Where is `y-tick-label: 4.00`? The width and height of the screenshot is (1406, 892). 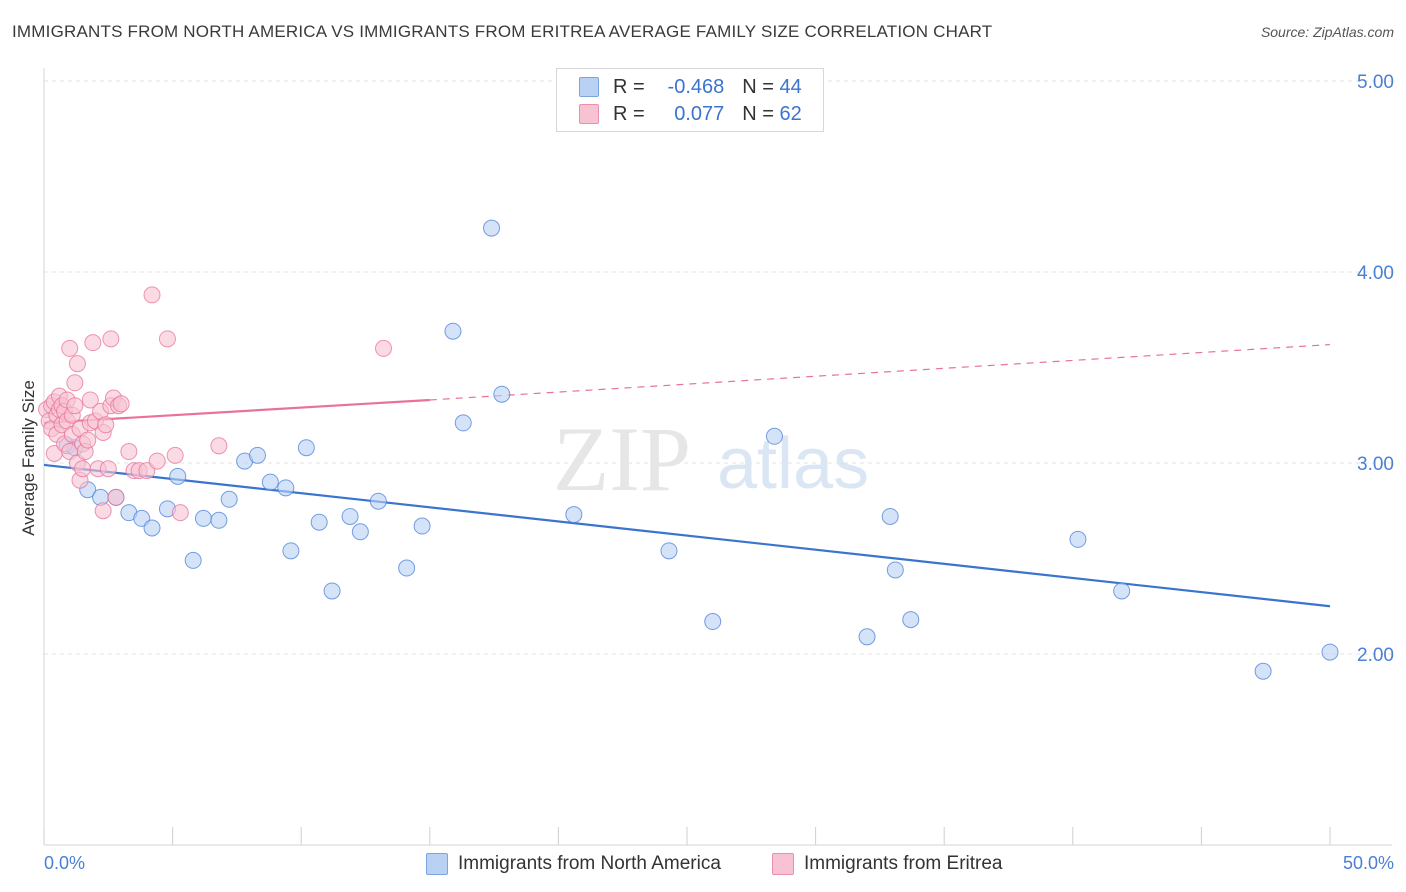
y-tick-label: 4.00 is located at coordinates (1375, 273).